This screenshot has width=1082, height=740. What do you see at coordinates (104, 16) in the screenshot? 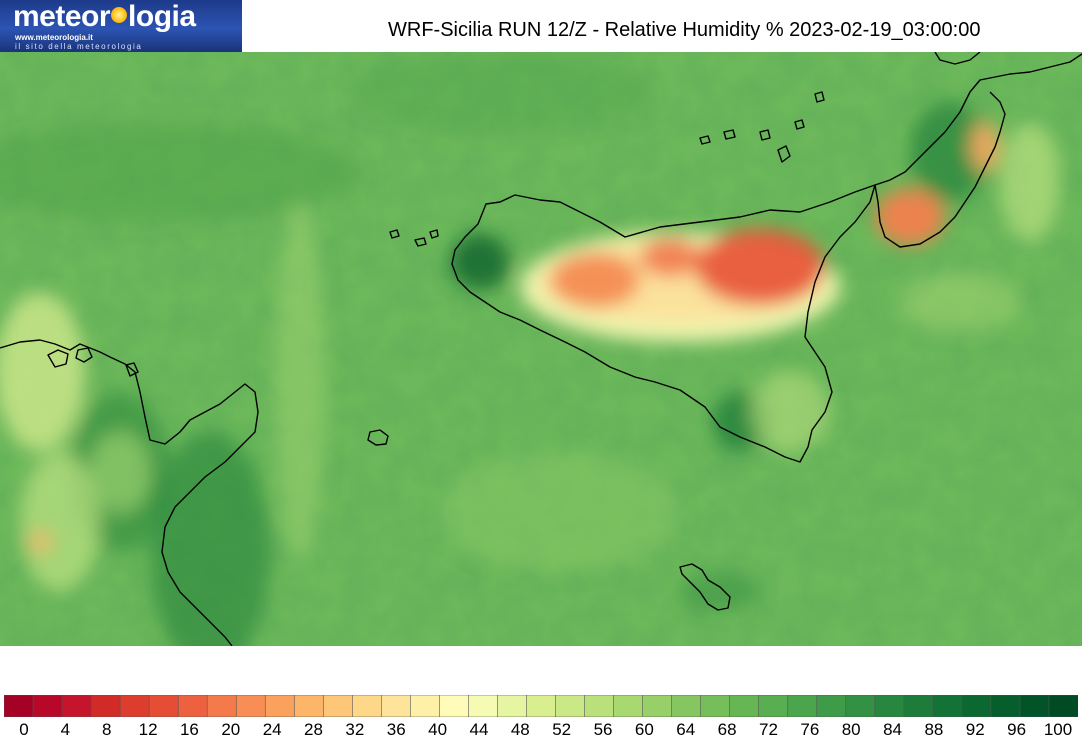
I see `logo-wordmark: meteor logia` at bounding box center [104, 16].